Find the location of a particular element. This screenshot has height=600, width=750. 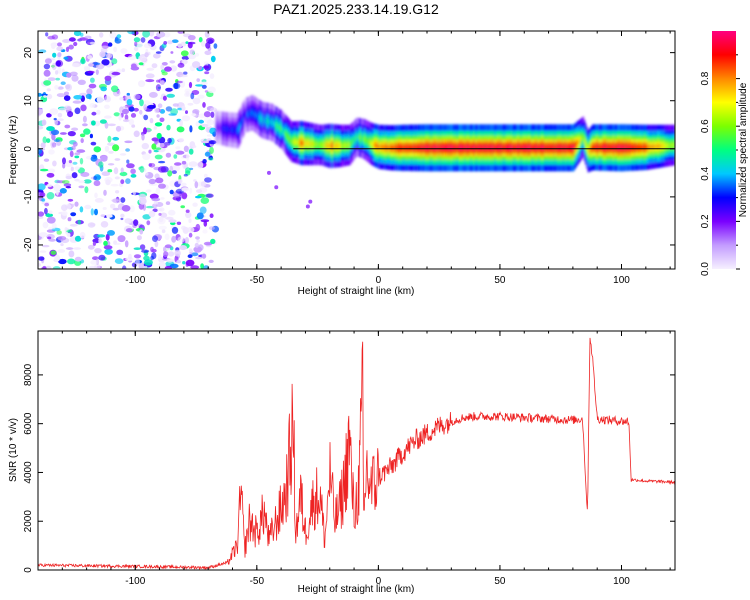

x-tick-label: -100 is located at coordinates (135, 280).